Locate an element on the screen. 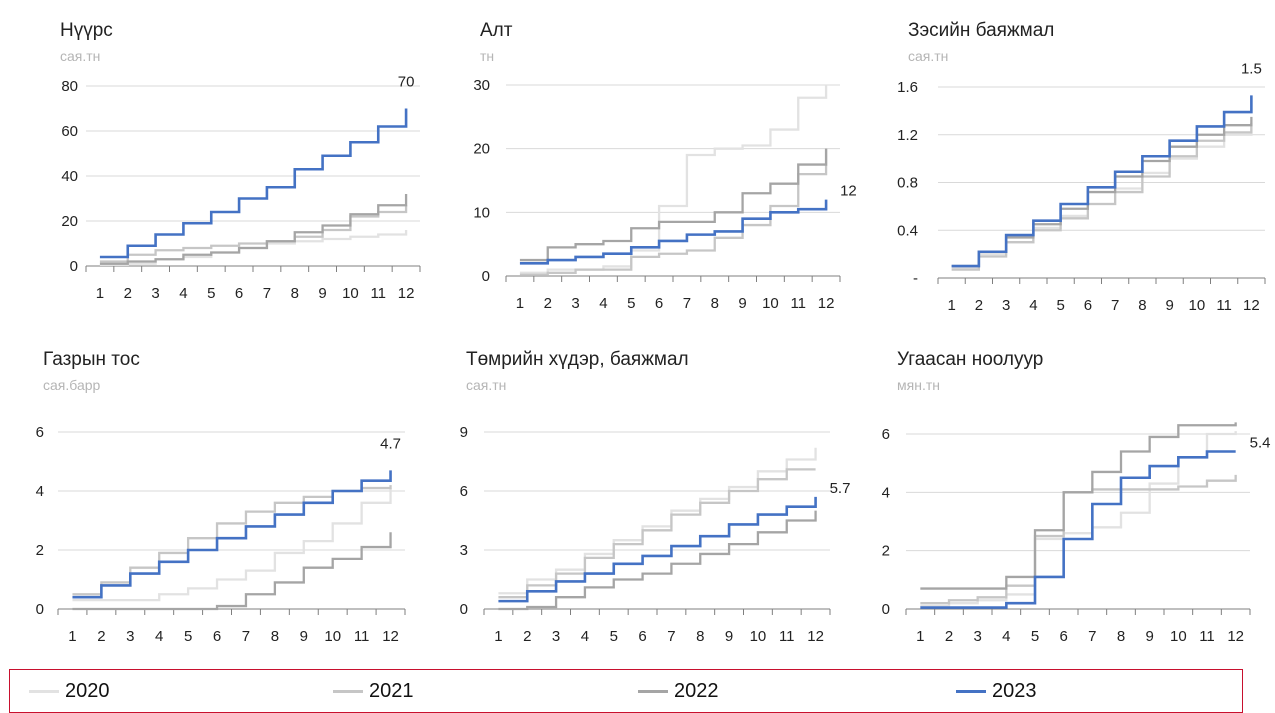  legend-swatch-2020 is located at coordinates (44, 691).